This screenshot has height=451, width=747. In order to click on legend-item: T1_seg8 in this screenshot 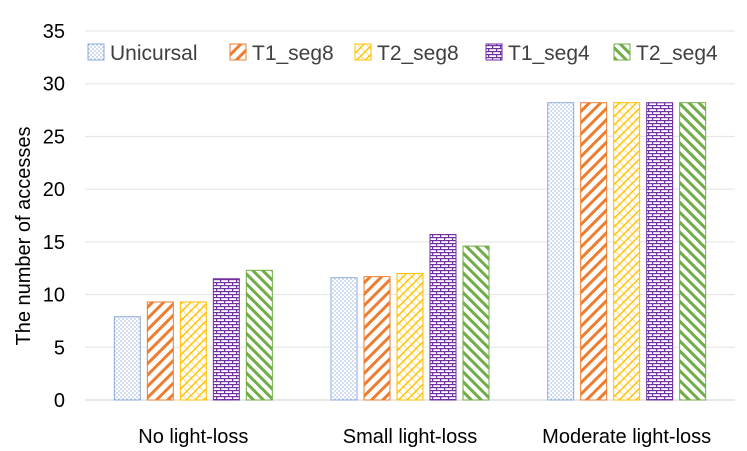, I will do `click(281, 53)`.